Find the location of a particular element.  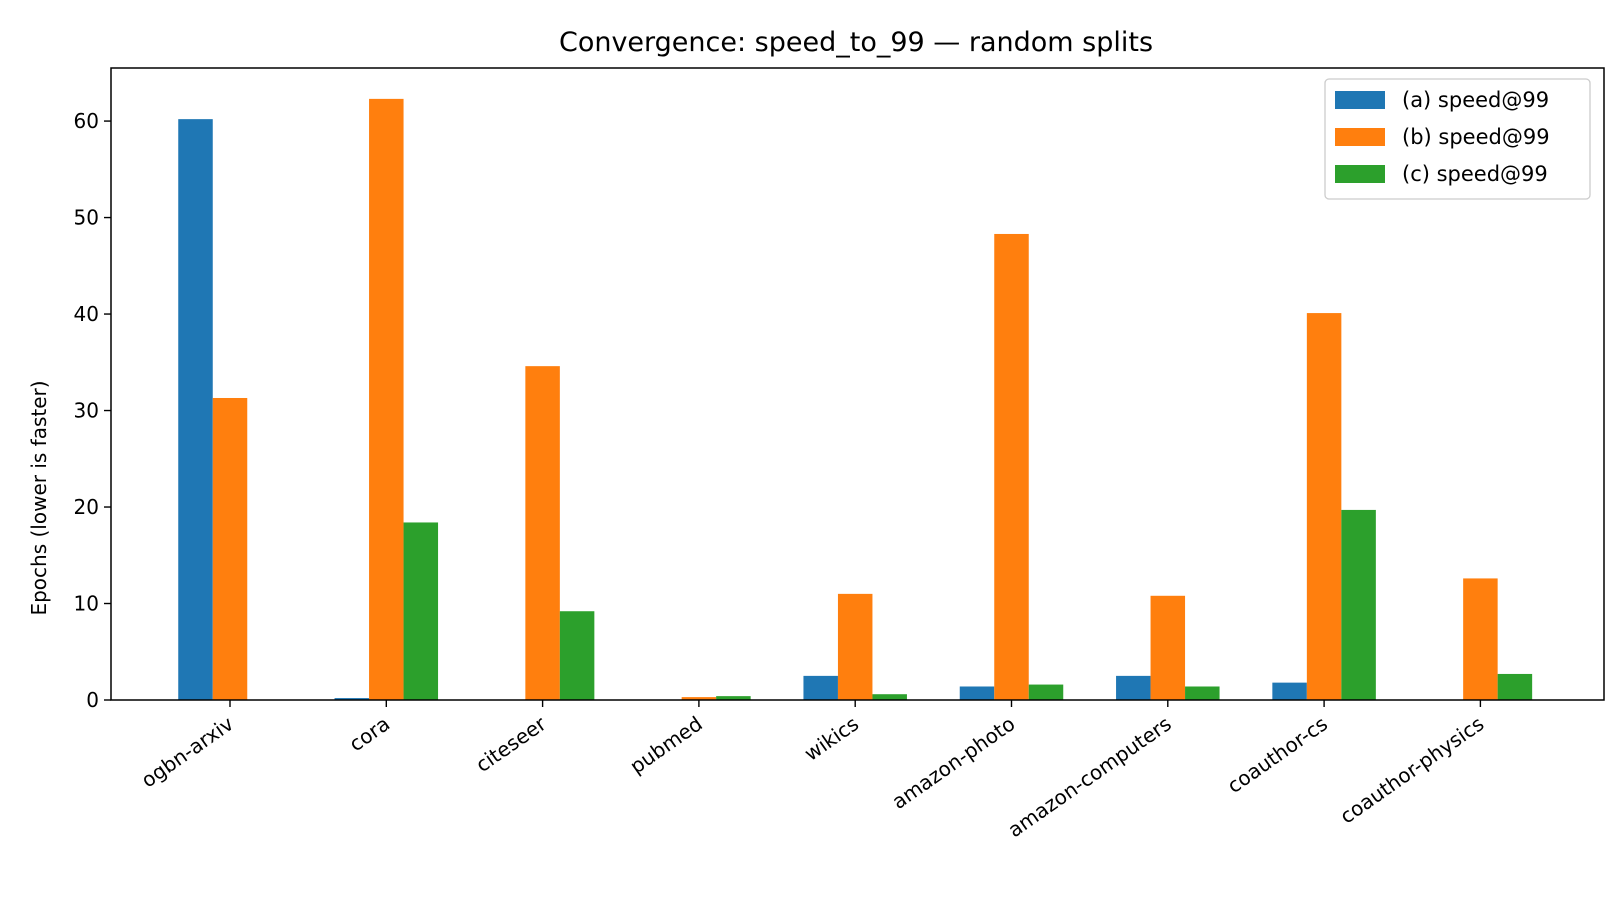

legend-label: (b) speed@99 is located at coordinates (1476, 137).